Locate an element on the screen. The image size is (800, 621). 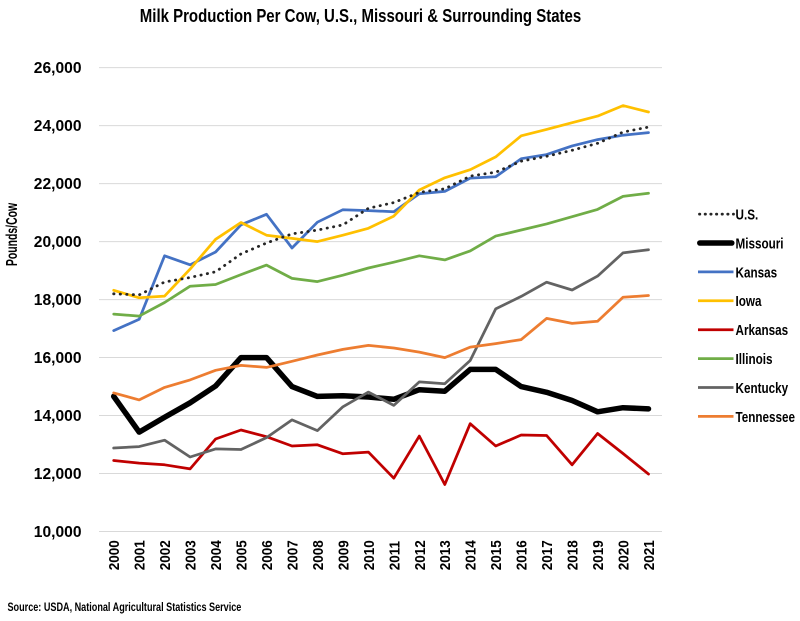
svg-text: Tennessee is located at coordinates (766, 416).